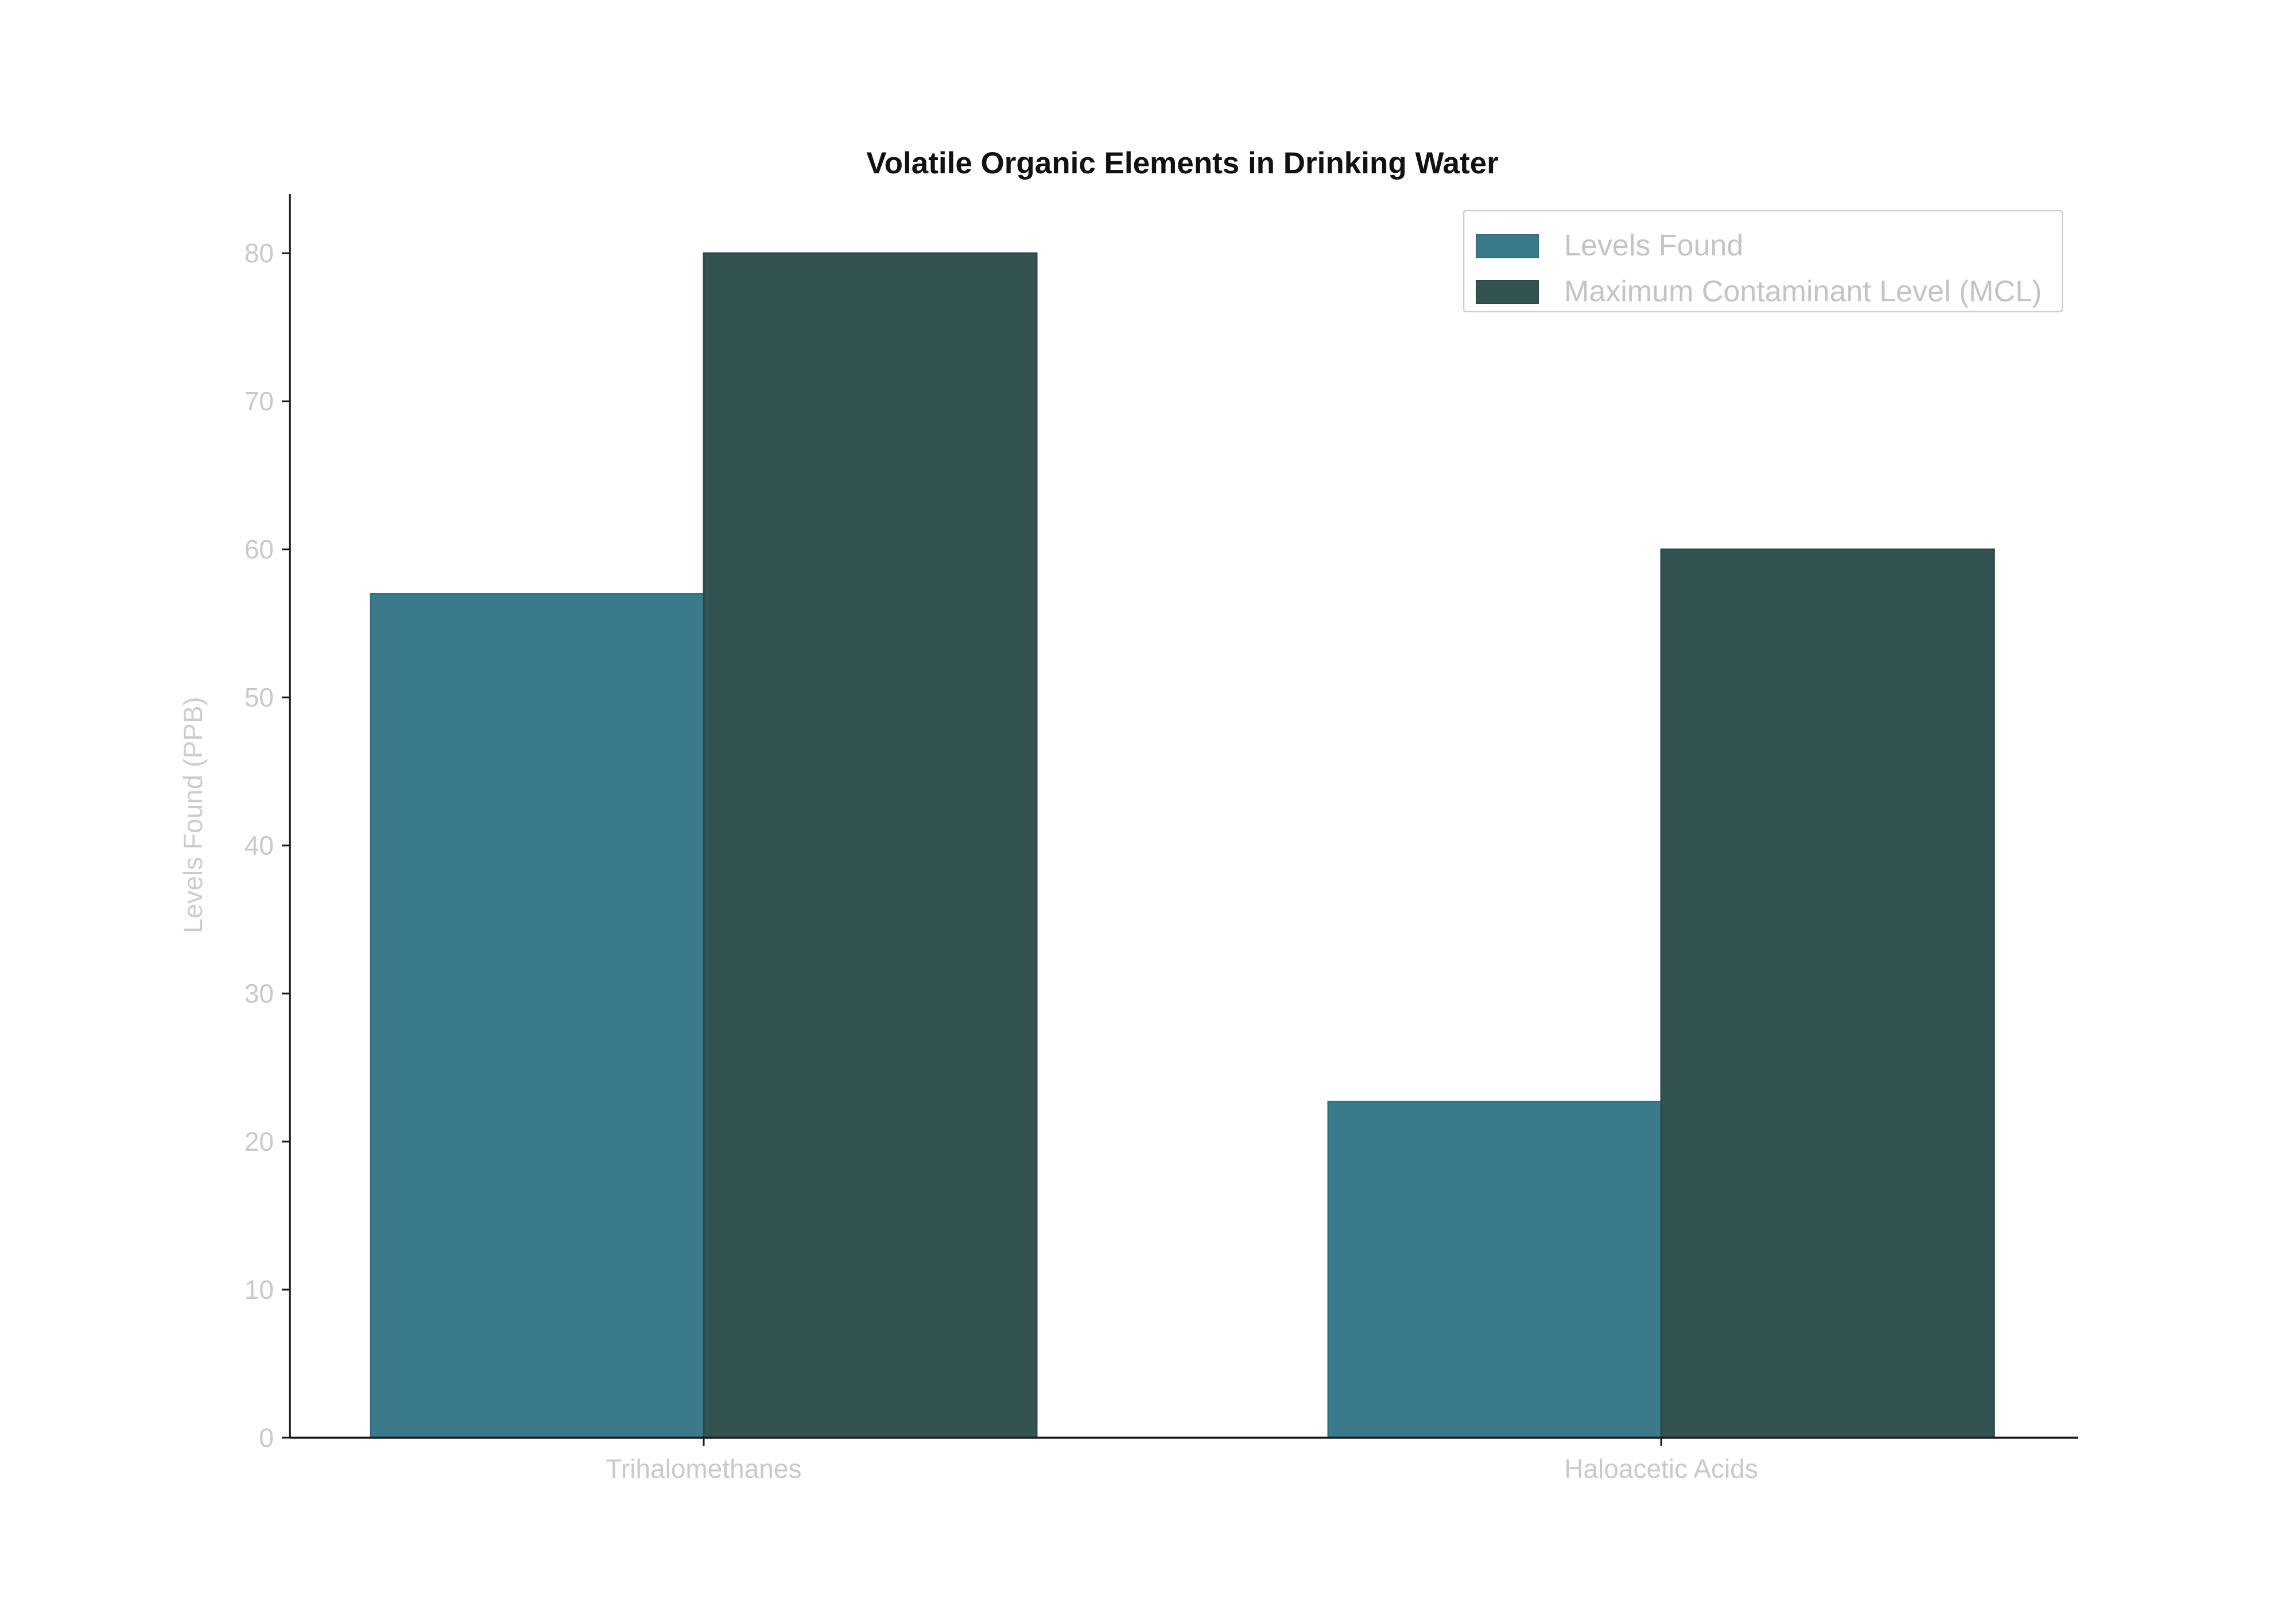 This screenshot has height=1607, width=2296. What do you see at coordinates (266, 1438) in the screenshot?
I see `y-tick-label: 0` at bounding box center [266, 1438].